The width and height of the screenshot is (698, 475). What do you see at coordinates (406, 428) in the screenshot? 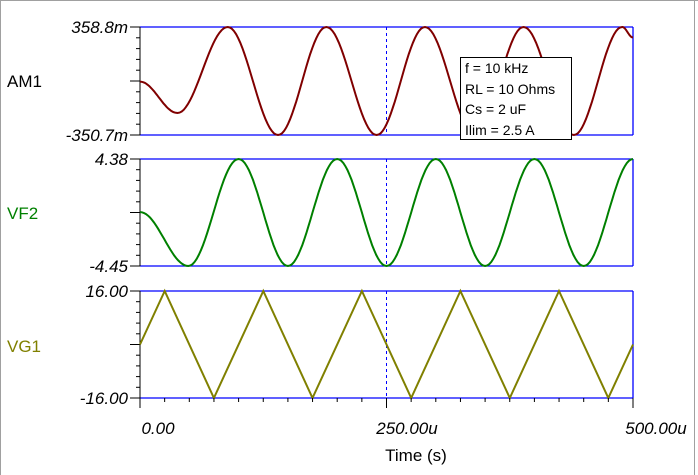
I see `x-tick-label-250: 250.00u` at bounding box center [406, 428].